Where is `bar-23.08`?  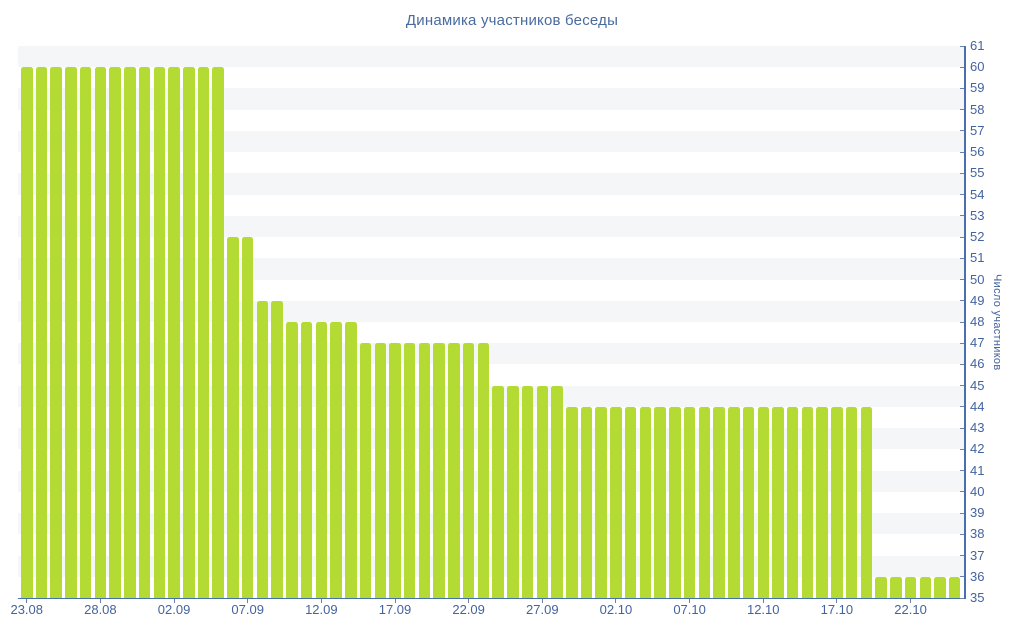
bar-23.08 is located at coordinates (27, 332).